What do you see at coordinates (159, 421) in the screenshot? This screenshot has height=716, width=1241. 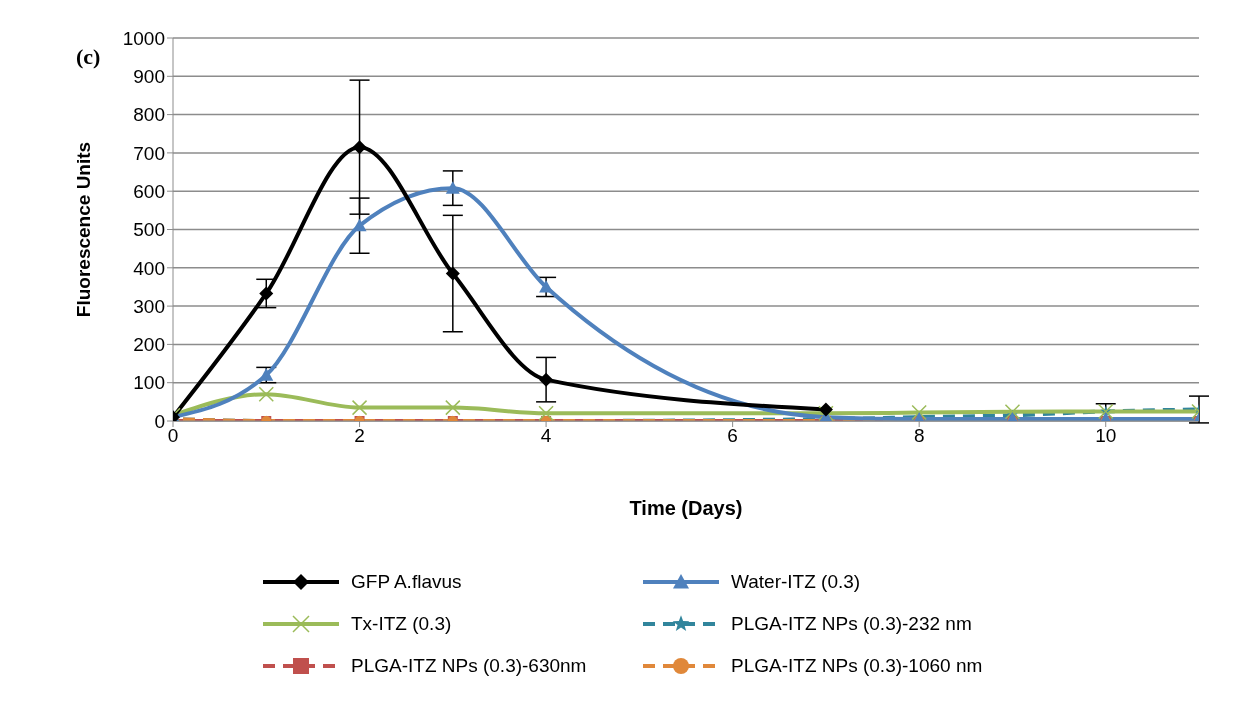 I see `y-tick-label: 0` at bounding box center [159, 421].